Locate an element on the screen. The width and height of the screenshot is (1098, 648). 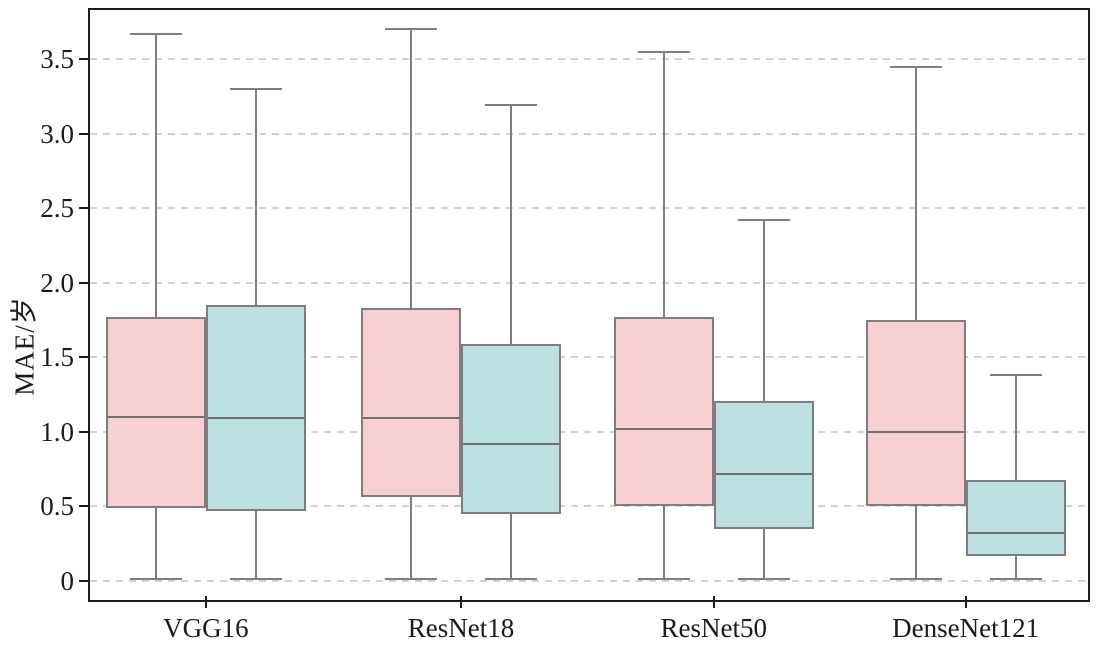
x-category-label: VGG16 is located at coordinates (206, 628).